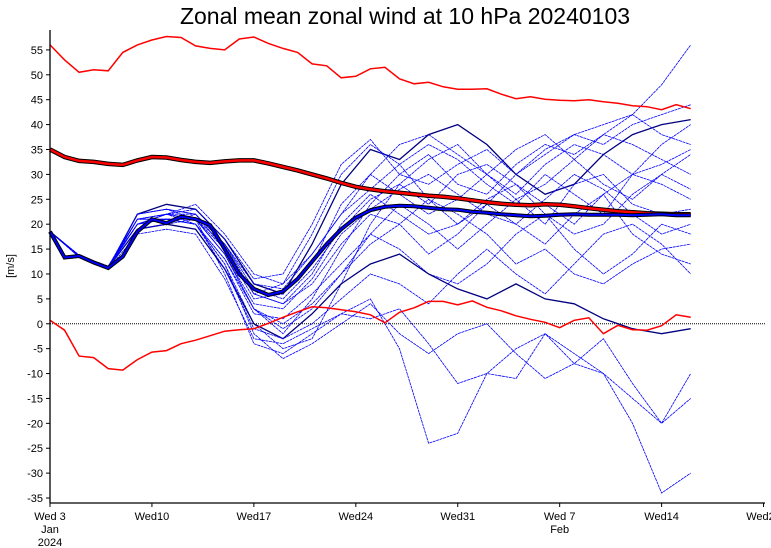 This screenshot has width=771, height=548. Describe the element at coordinates (152, 517) in the screenshot. I see `x-tick-label: Wed10` at that location.